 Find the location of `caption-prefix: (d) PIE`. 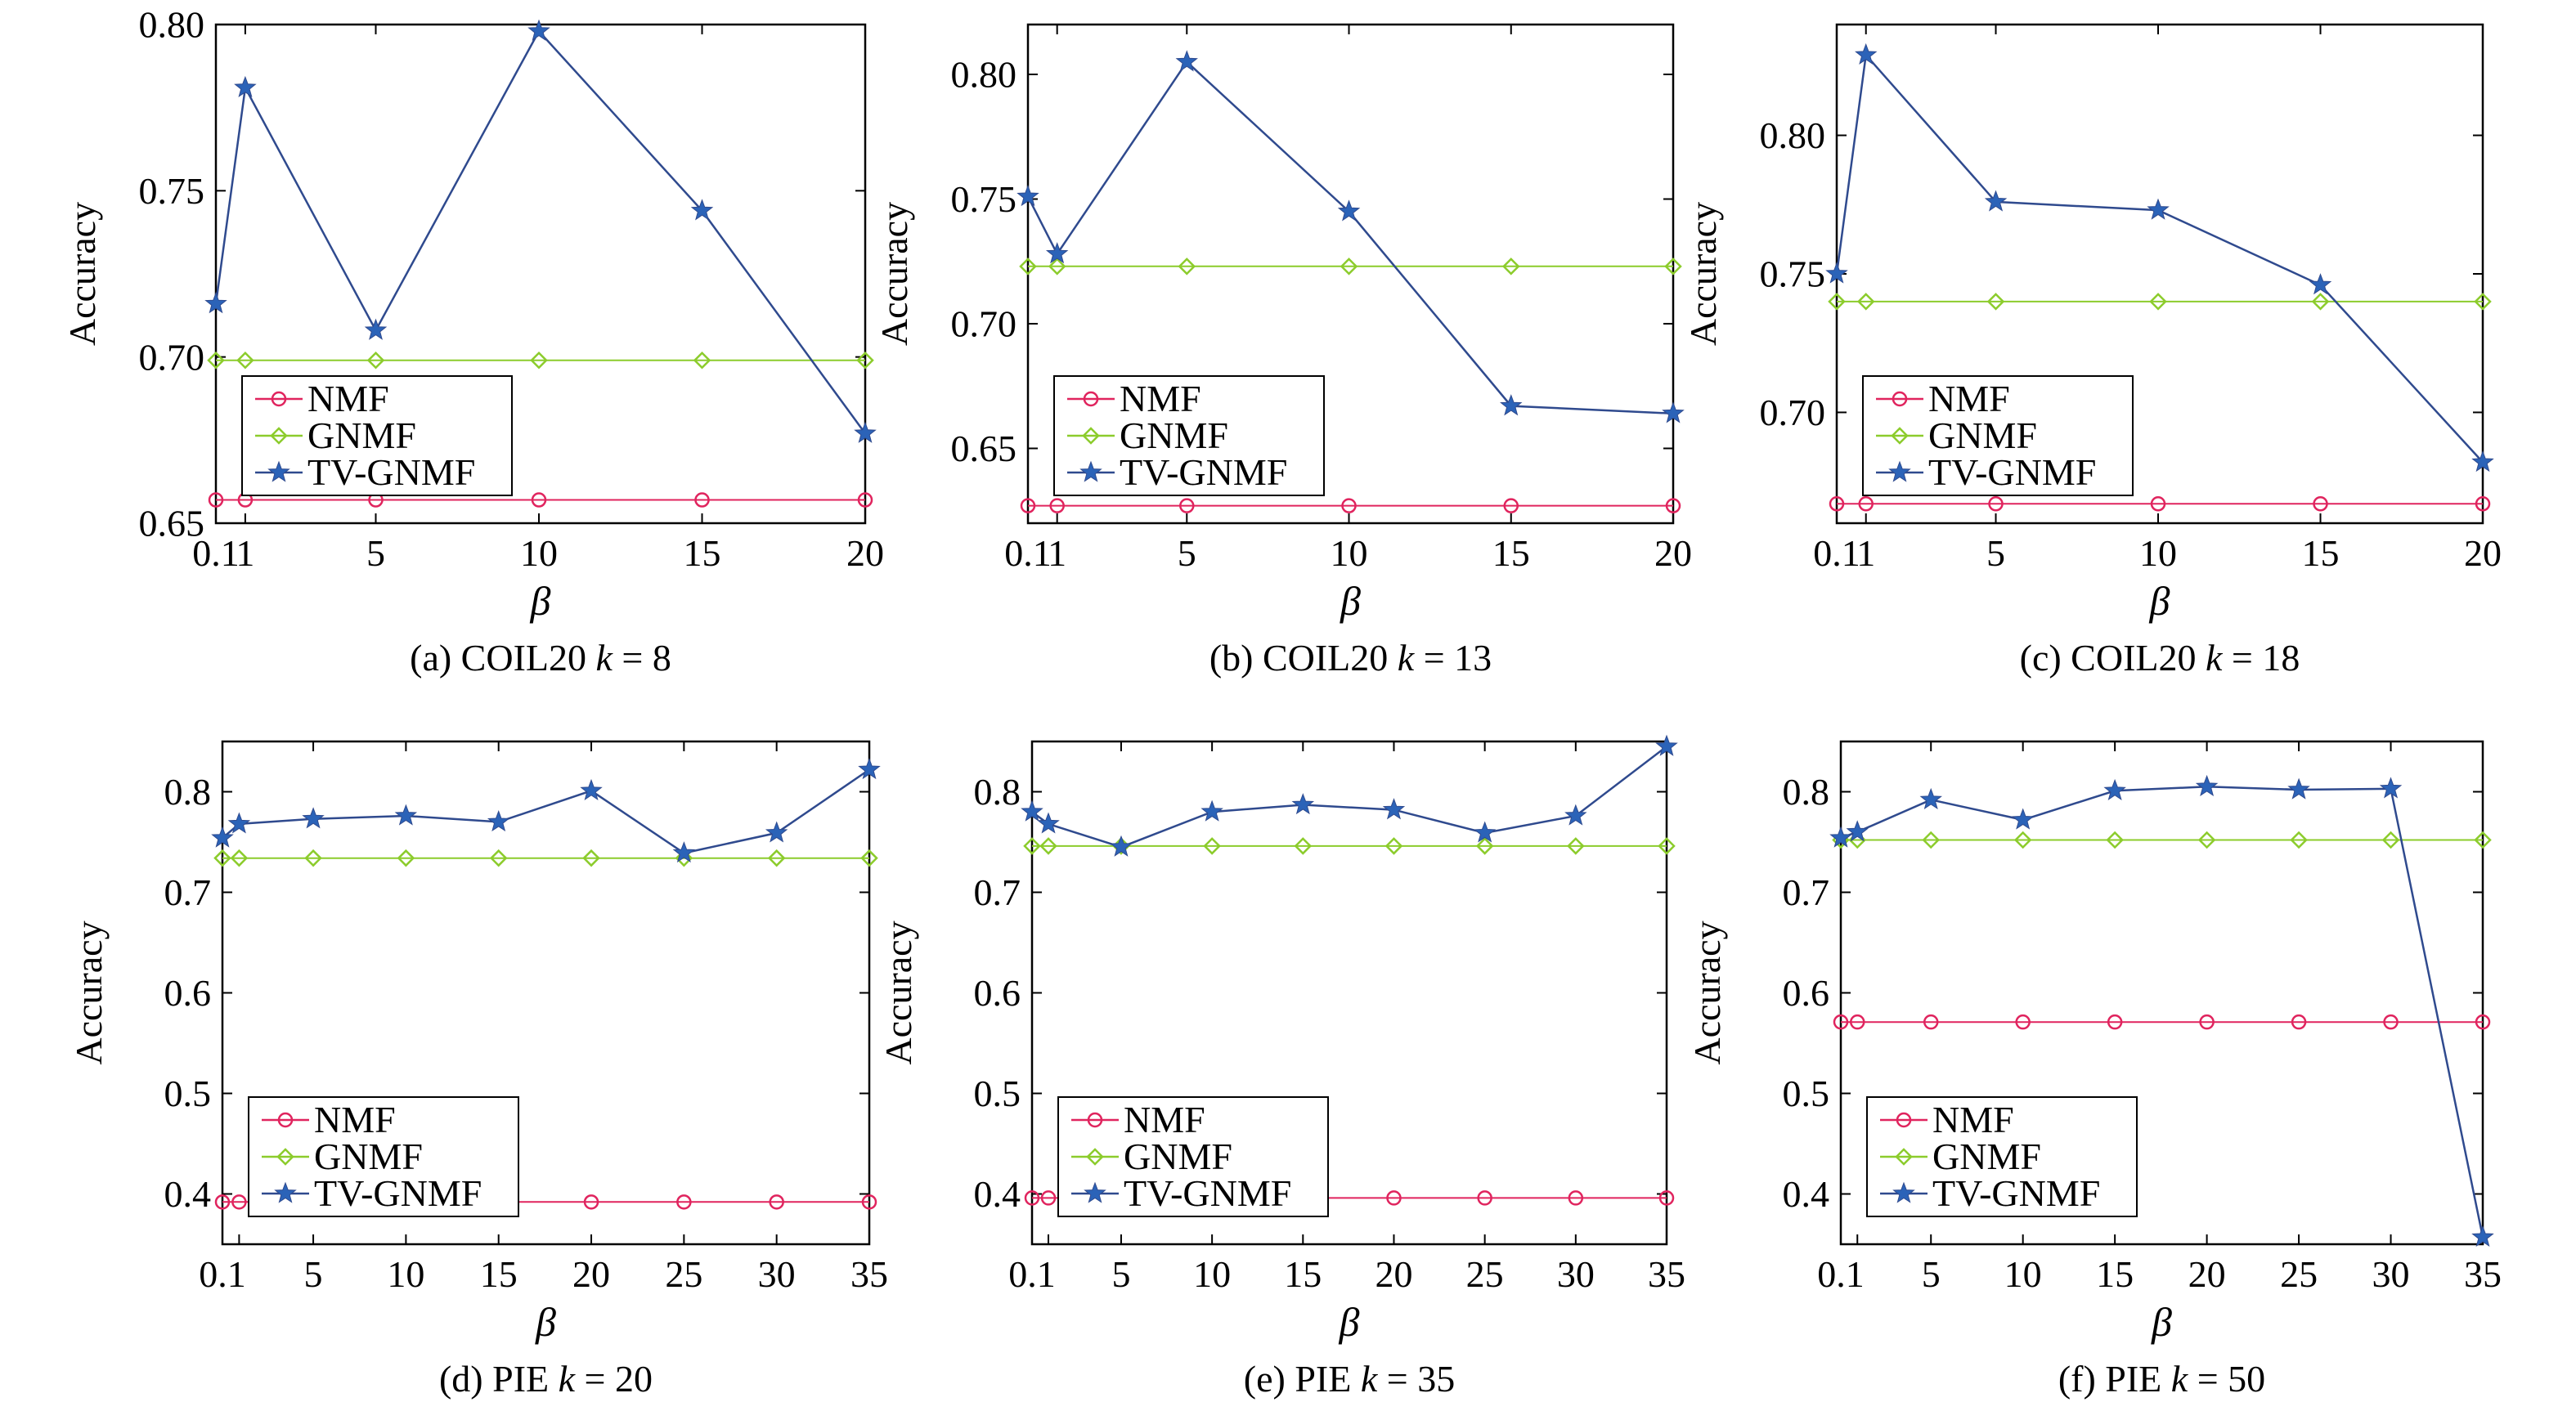

caption-prefix: (d) PIE is located at coordinates (499, 1379).